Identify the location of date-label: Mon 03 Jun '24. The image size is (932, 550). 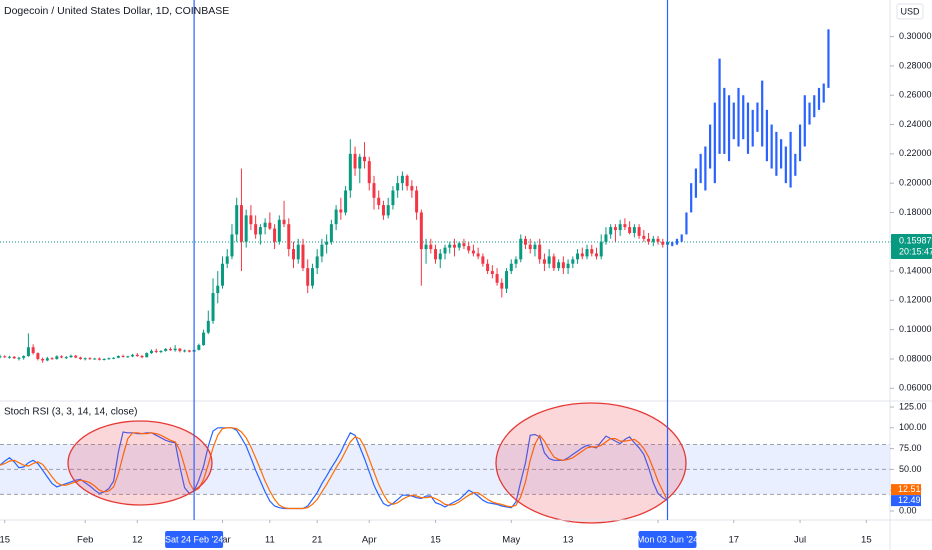
(667, 539).